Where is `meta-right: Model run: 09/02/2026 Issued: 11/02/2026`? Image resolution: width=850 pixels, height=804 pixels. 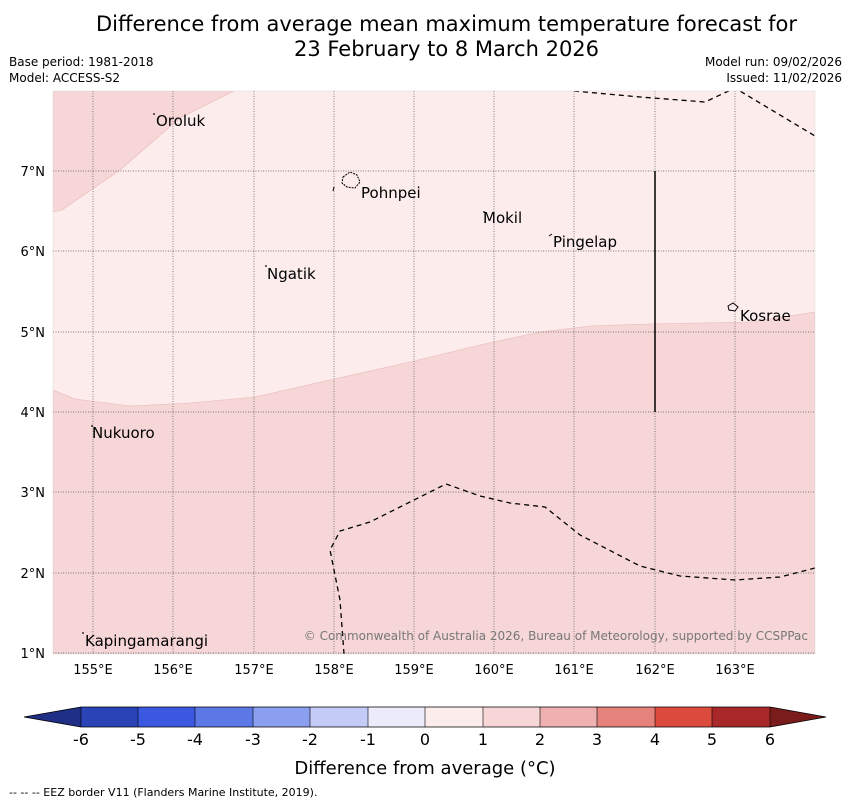 meta-right: Model run: 09/02/2026 Issued: 11/02/2026 is located at coordinates (773, 70).